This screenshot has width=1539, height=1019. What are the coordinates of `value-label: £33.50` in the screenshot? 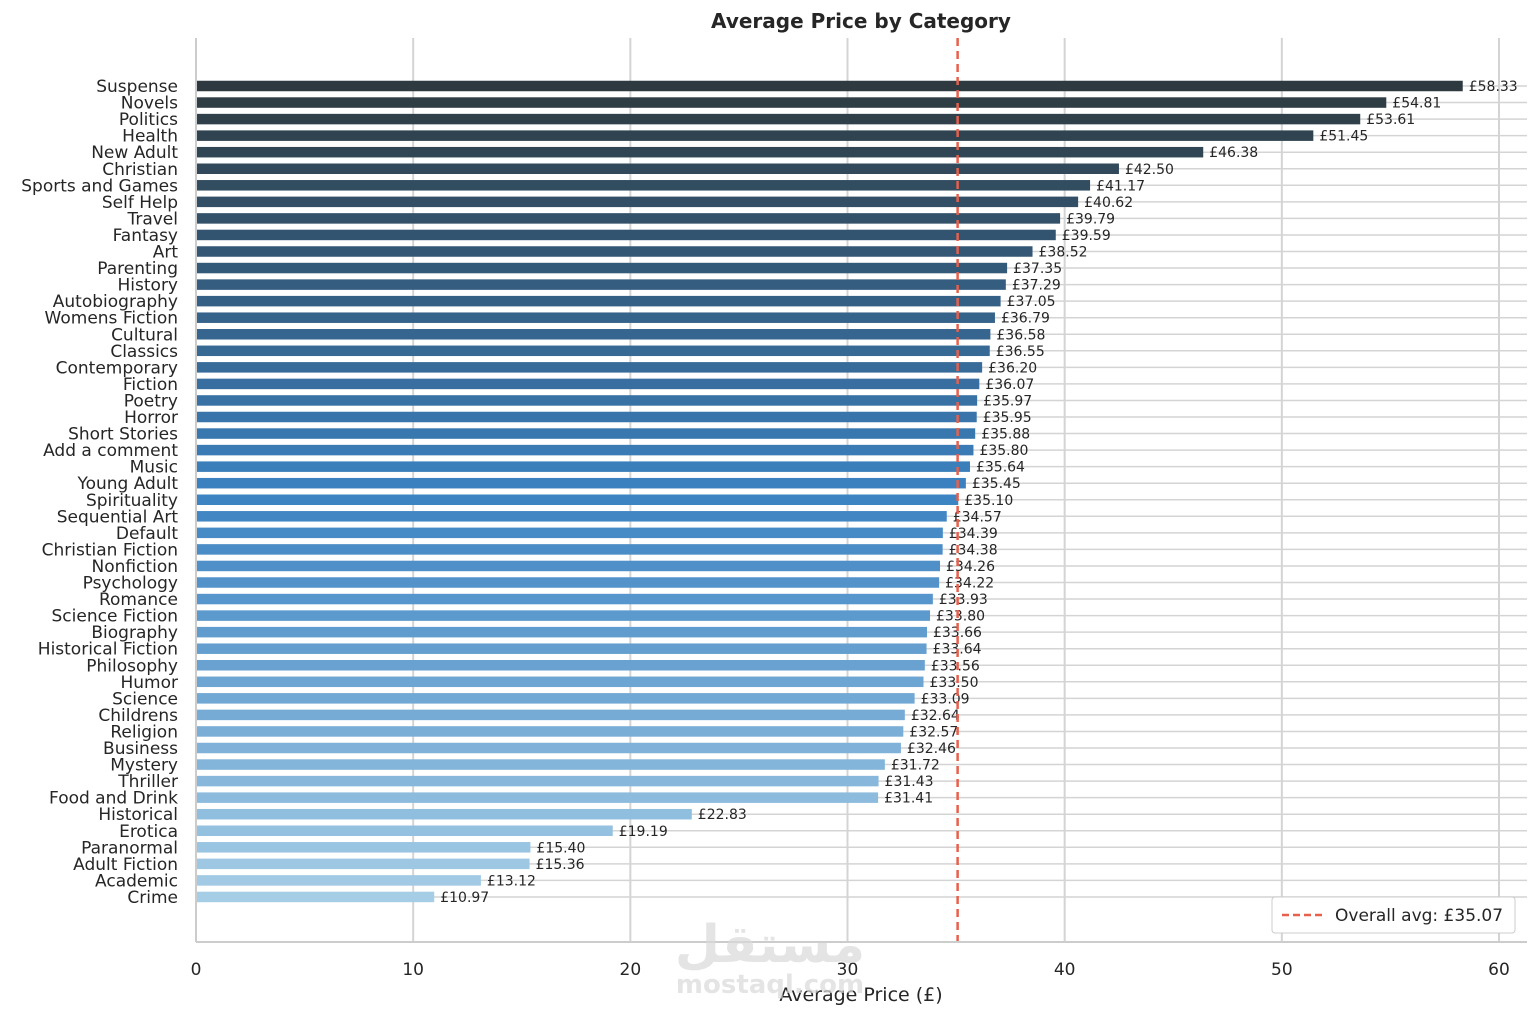 It's located at (954, 683).